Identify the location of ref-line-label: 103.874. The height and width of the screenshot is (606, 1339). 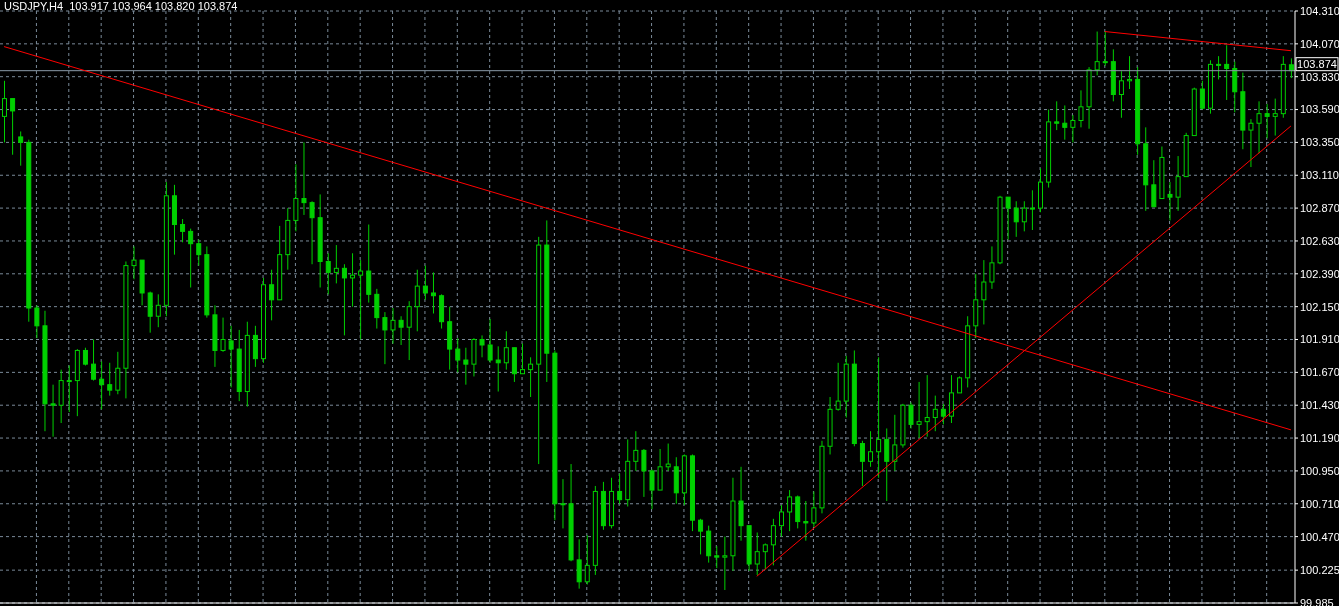
(1317, 63).